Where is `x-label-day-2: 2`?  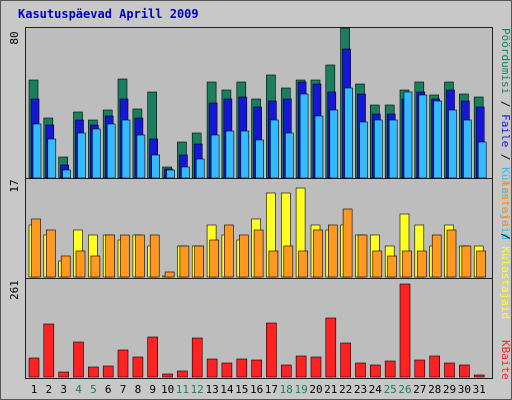
x-label-day-2: 2 is located at coordinates (48, 389).